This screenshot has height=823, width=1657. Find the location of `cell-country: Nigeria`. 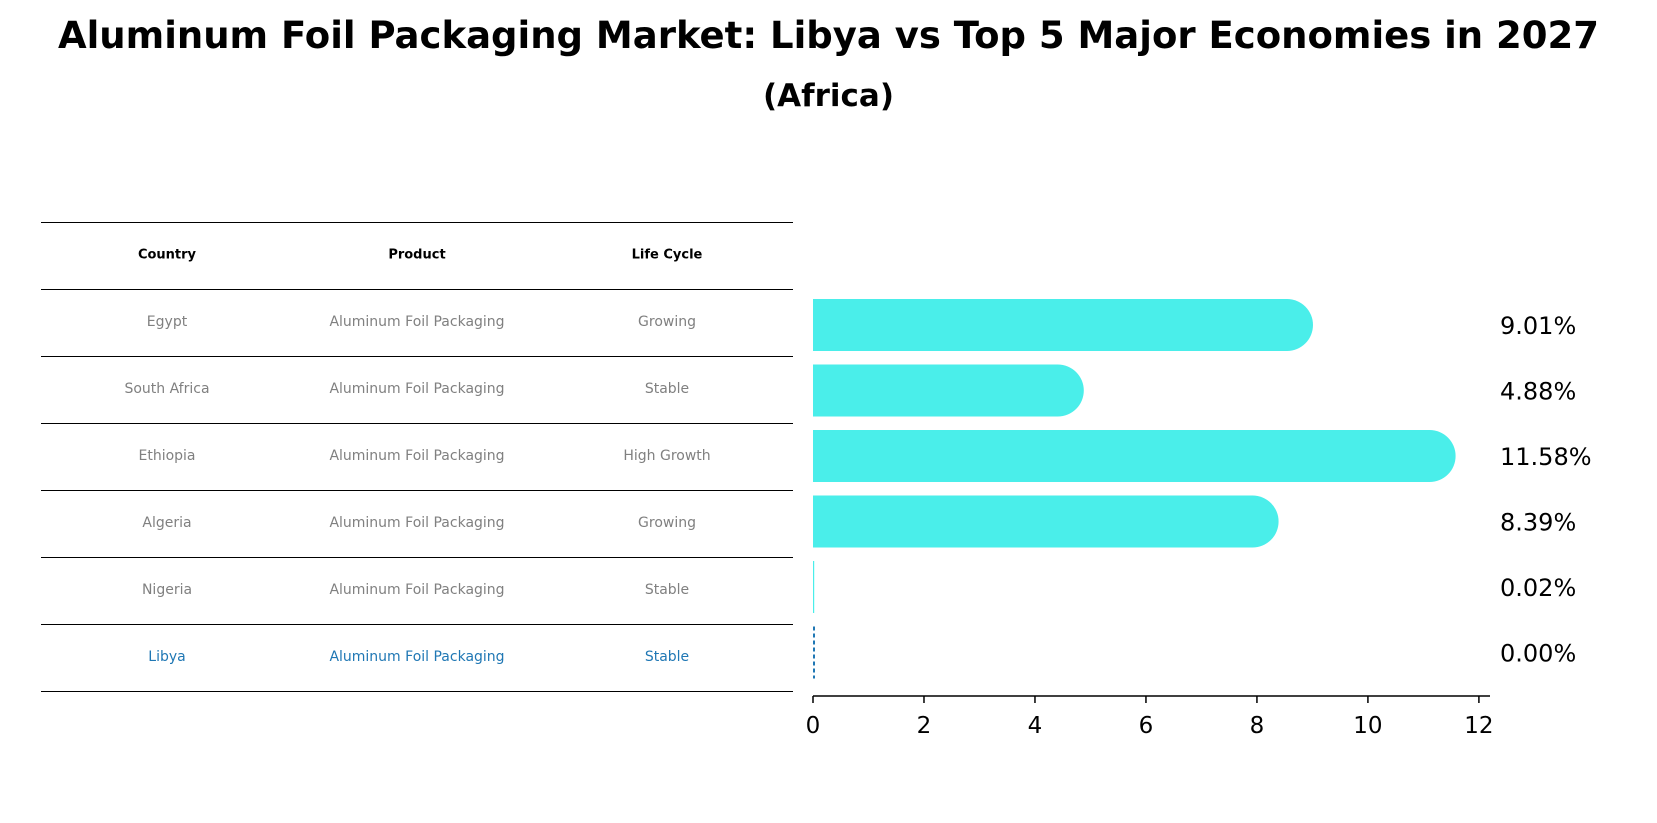

cell-country: Nigeria is located at coordinates (167, 590).